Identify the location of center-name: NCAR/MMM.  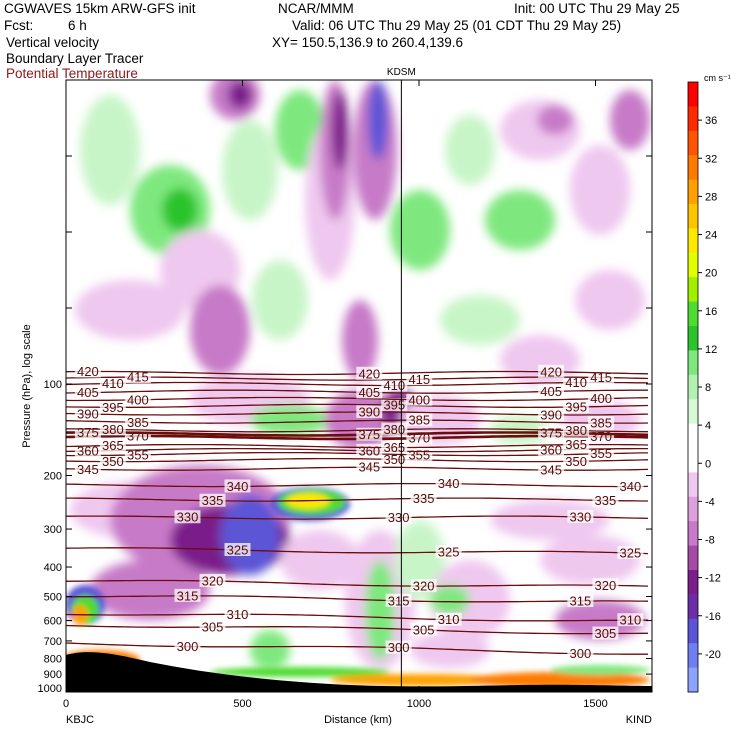
(316, 8).